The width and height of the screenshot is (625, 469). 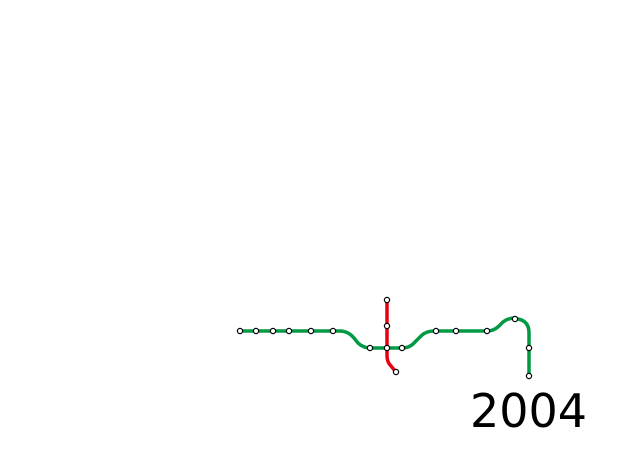 I want to click on station-interchange, so click(x=387, y=348).